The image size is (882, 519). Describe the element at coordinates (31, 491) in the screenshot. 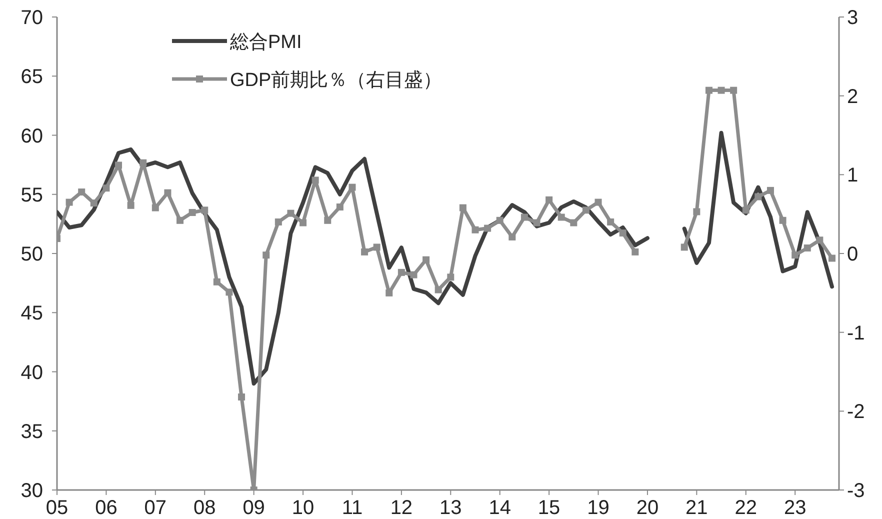

I see `y-tick-label: 30` at that location.